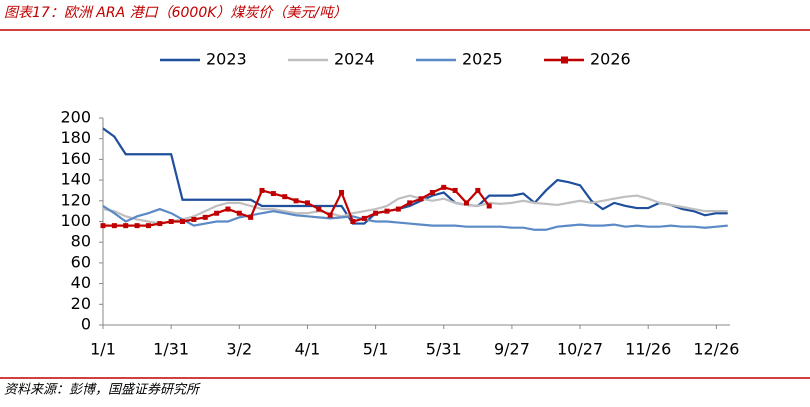 The width and height of the screenshot is (810, 407). What do you see at coordinates (75, 137) in the screenshot?
I see `y-tick-label: 180` at bounding box center [75, 137].